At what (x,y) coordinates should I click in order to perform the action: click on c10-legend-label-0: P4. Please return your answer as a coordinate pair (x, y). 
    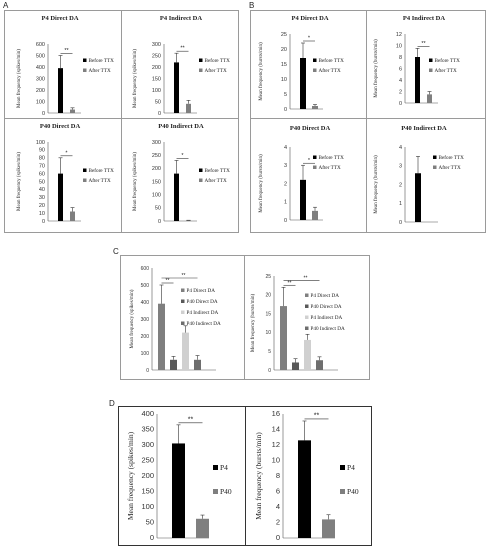
    Looking at the image, I should click on (224, 467).